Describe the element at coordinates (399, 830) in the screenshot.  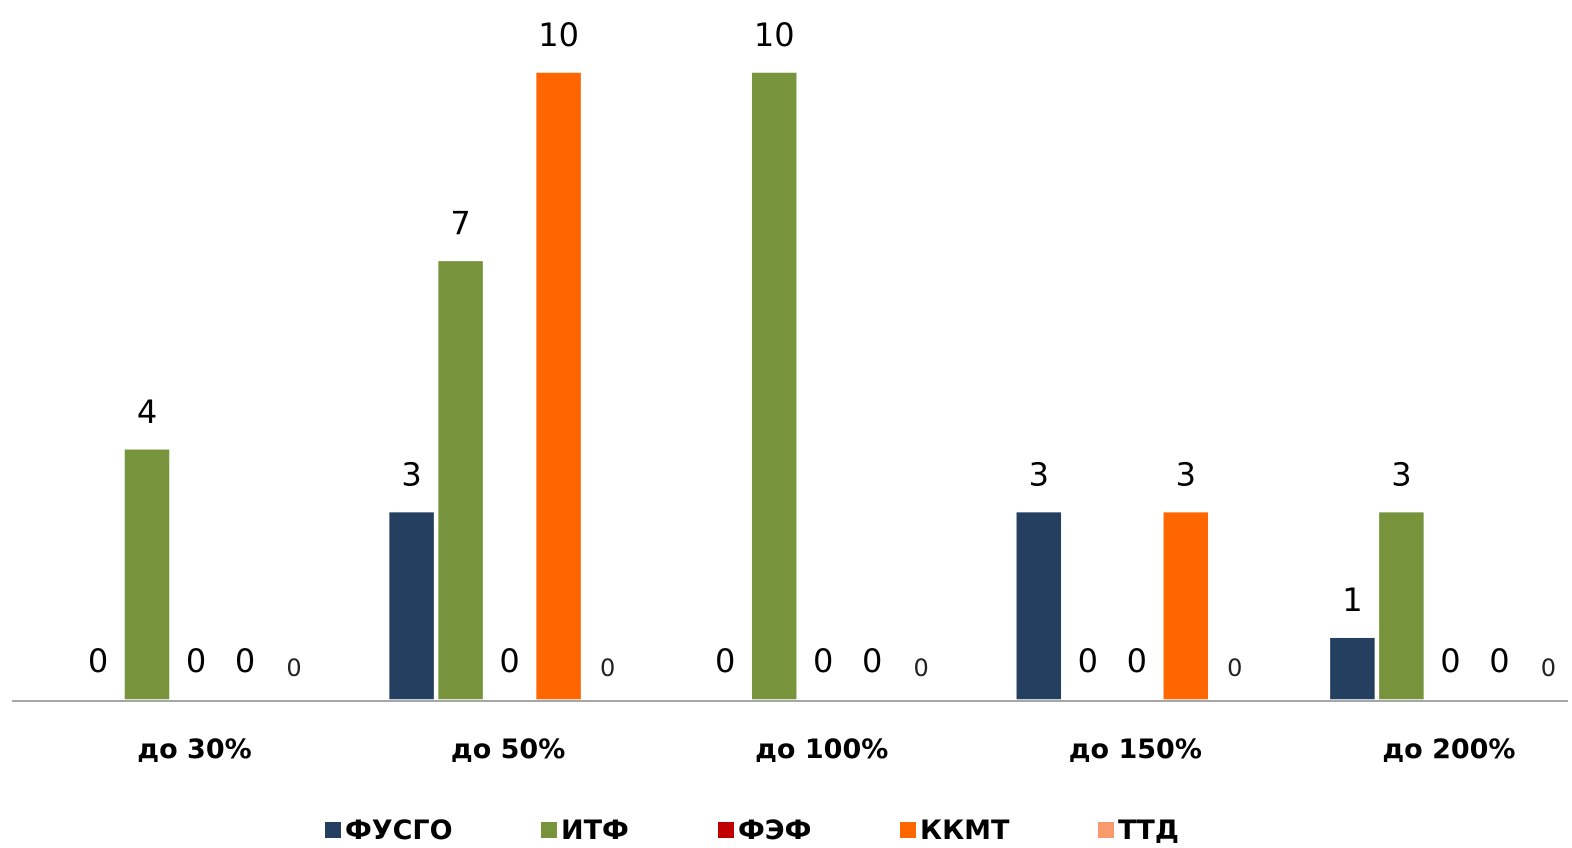
I see `legend-label: ФУСГО` at that location.